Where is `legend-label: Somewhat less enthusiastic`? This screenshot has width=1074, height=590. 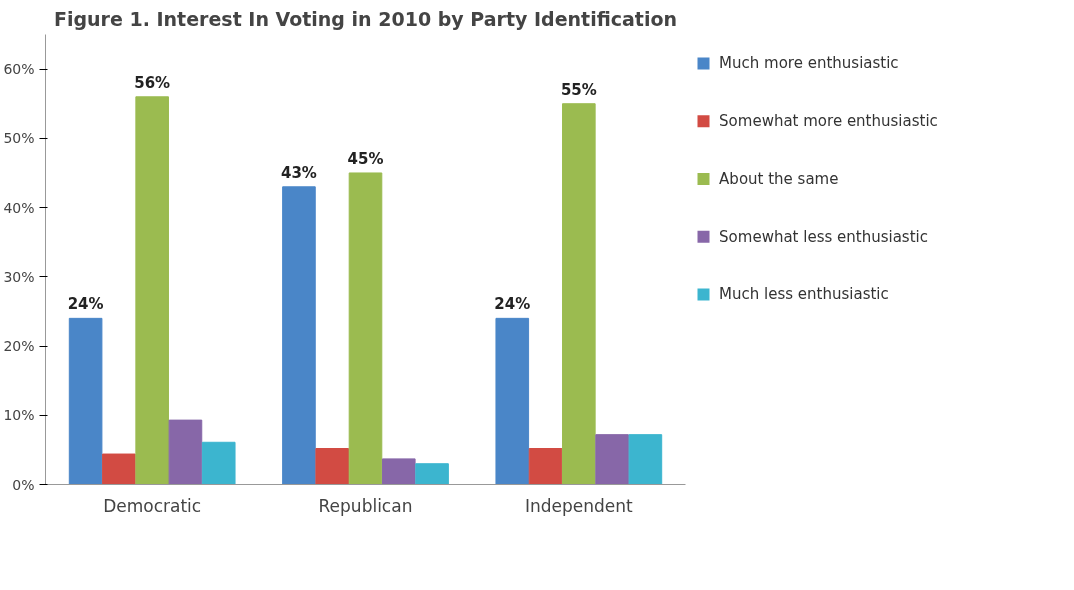
legend-label: Somewhat less enthusiastic is located at coordinates (823, 236).